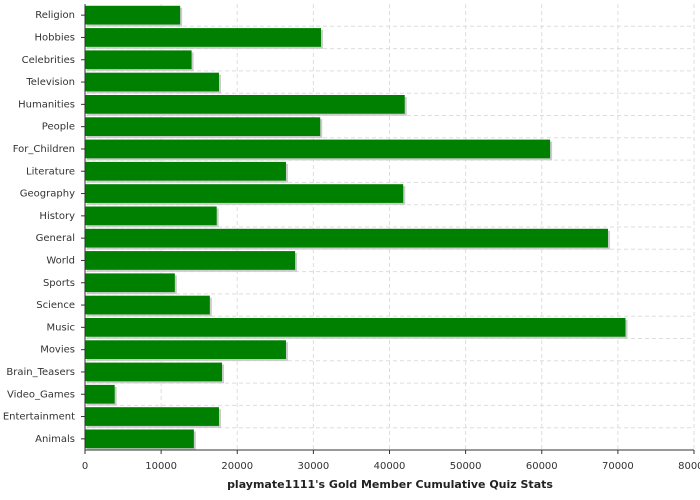  I want to click on x-tick-label: 80000, so click(689, 466).